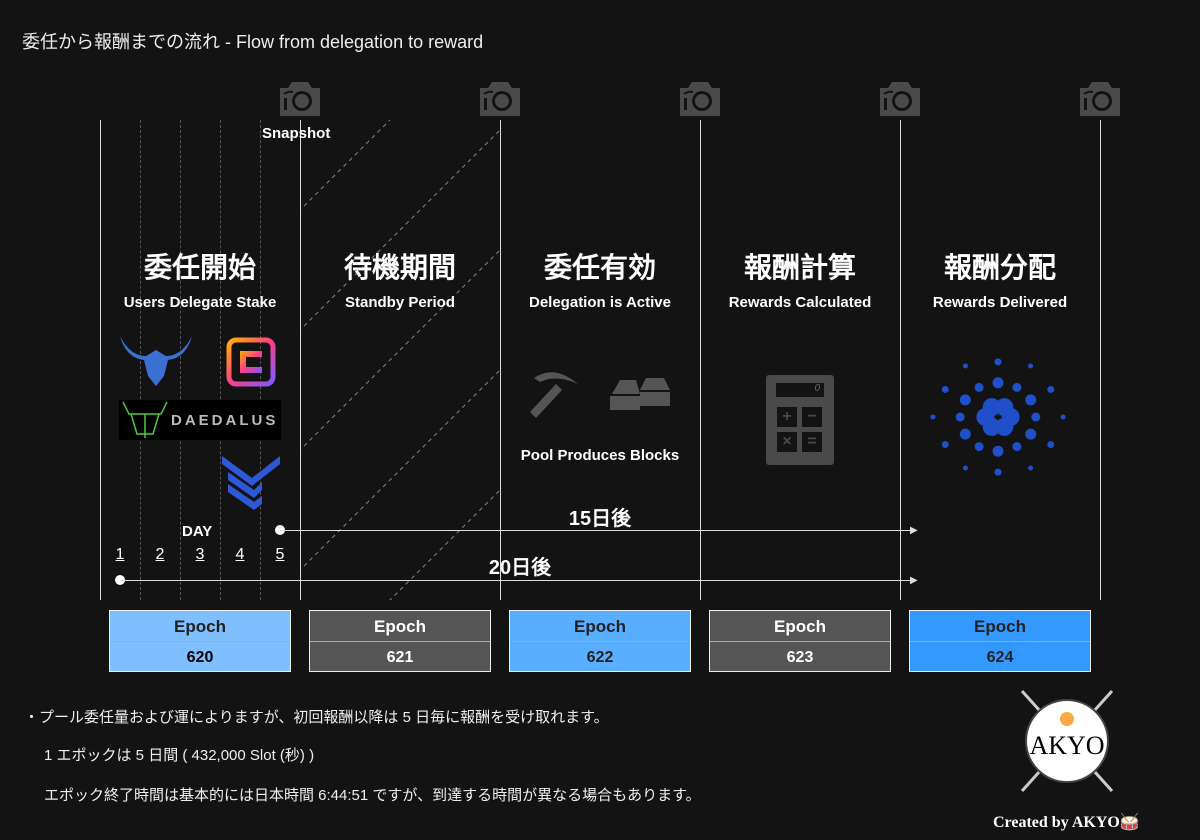 This screenshot has height=840, width=1200. Describe the element at coordinates (999, 267) in the screenshot. I see `stage-title: 報酬分配` at that location.